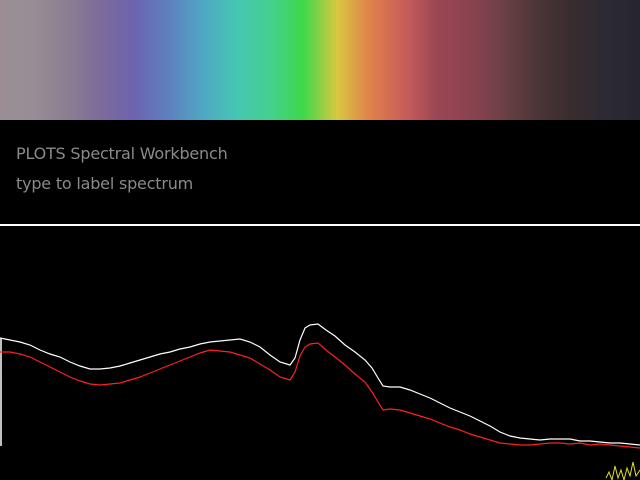  I want to click on app-title: PLOTS Spectral Workbench, so click(122, 153).